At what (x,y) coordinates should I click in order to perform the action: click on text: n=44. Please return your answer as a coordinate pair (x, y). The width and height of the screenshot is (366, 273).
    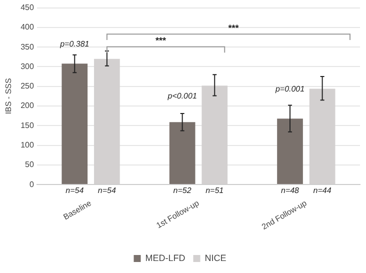
    Looking at the image, I should click on (322, 190).